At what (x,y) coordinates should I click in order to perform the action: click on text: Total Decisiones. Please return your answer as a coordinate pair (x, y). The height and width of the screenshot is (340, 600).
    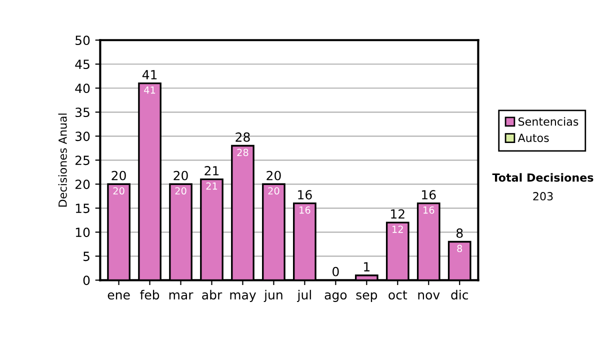
    Looking at the image, I should click on (543, 177).